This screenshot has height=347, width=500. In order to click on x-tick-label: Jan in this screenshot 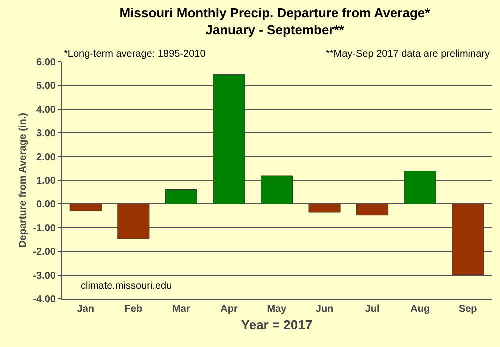, I will do `click(86, 309)`.